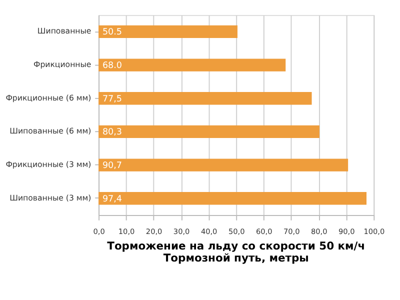 This screenshot has width=400, height=300. I want to click on data-label: 50.5, so click(112, 33).